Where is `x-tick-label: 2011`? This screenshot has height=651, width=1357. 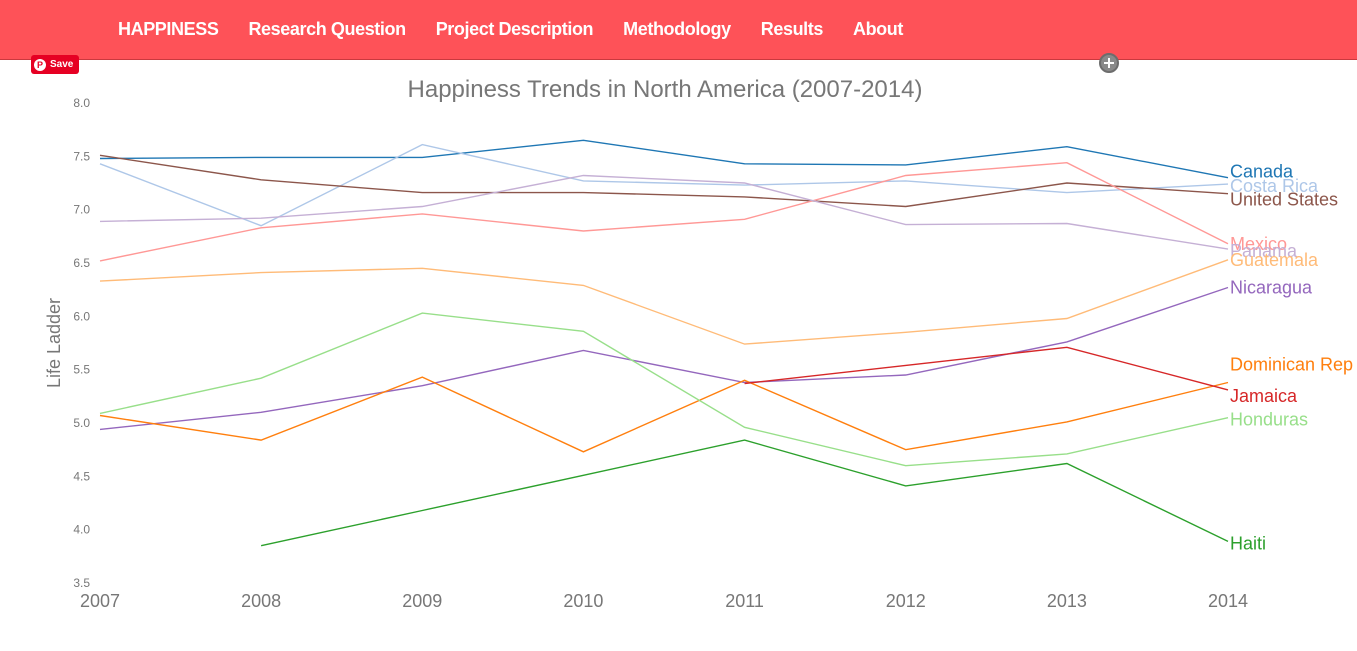 x-tick-label: 2011 is located at coordinates (744, 601).